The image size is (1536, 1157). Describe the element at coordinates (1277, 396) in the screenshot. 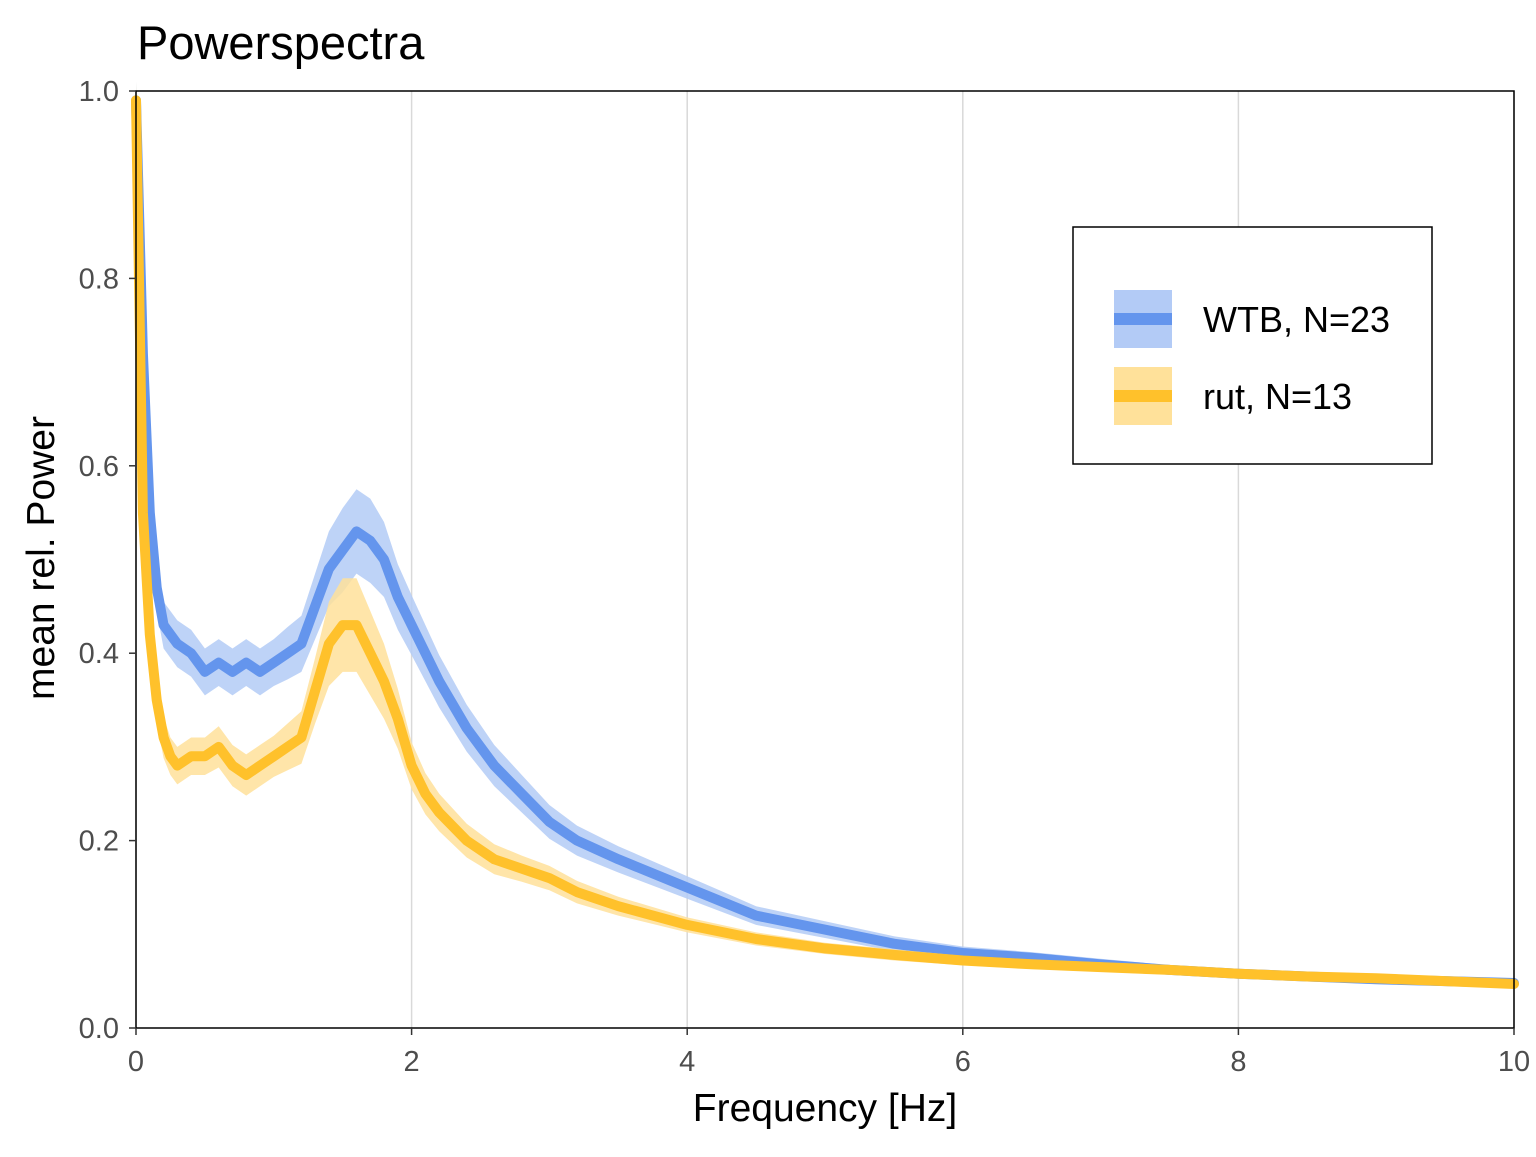

I see `legend-label: rut, N=13` at that location.